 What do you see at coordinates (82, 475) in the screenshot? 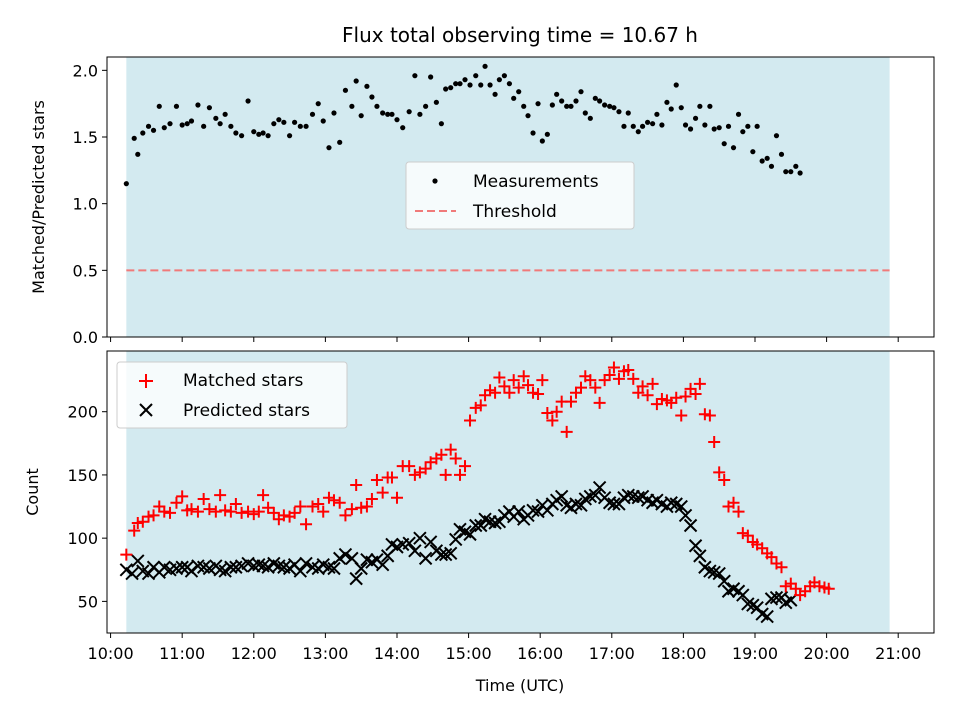
I see `bottom-y-tick-label: 150` at bounding box center [82, 475].